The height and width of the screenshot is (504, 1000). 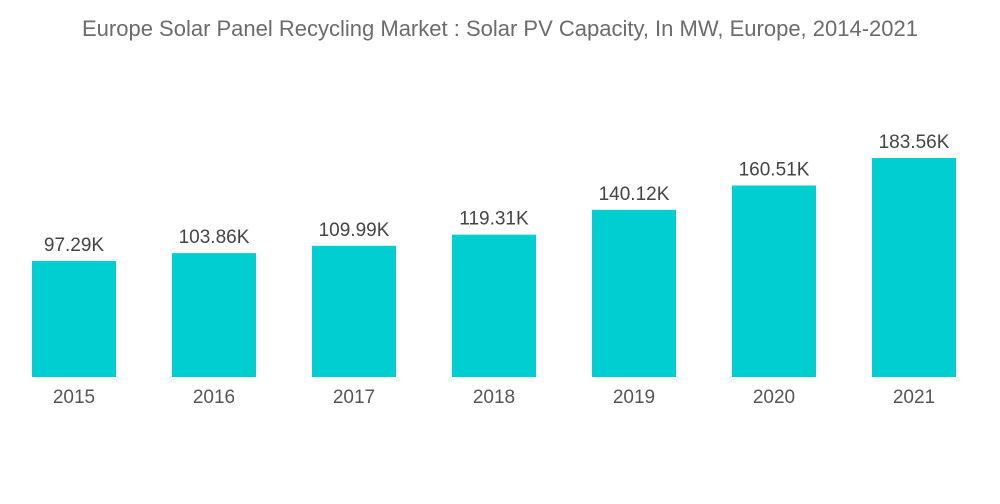 I want to click on x-tick-label-2017: 2017, so click(x=354, y=397).